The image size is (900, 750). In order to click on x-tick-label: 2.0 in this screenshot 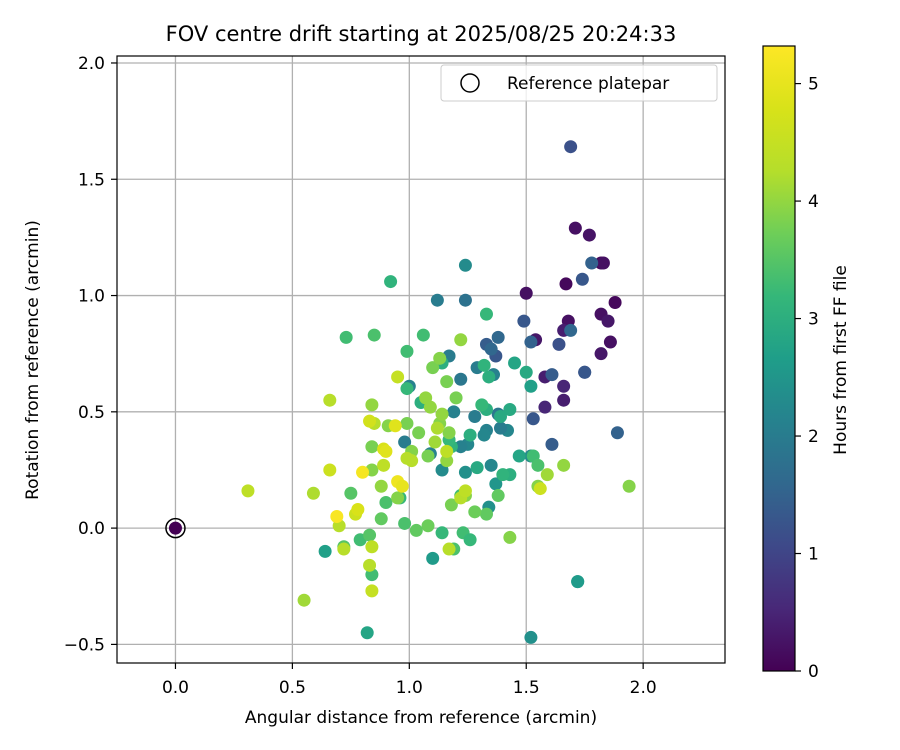, I will do `click(643, 688)`.